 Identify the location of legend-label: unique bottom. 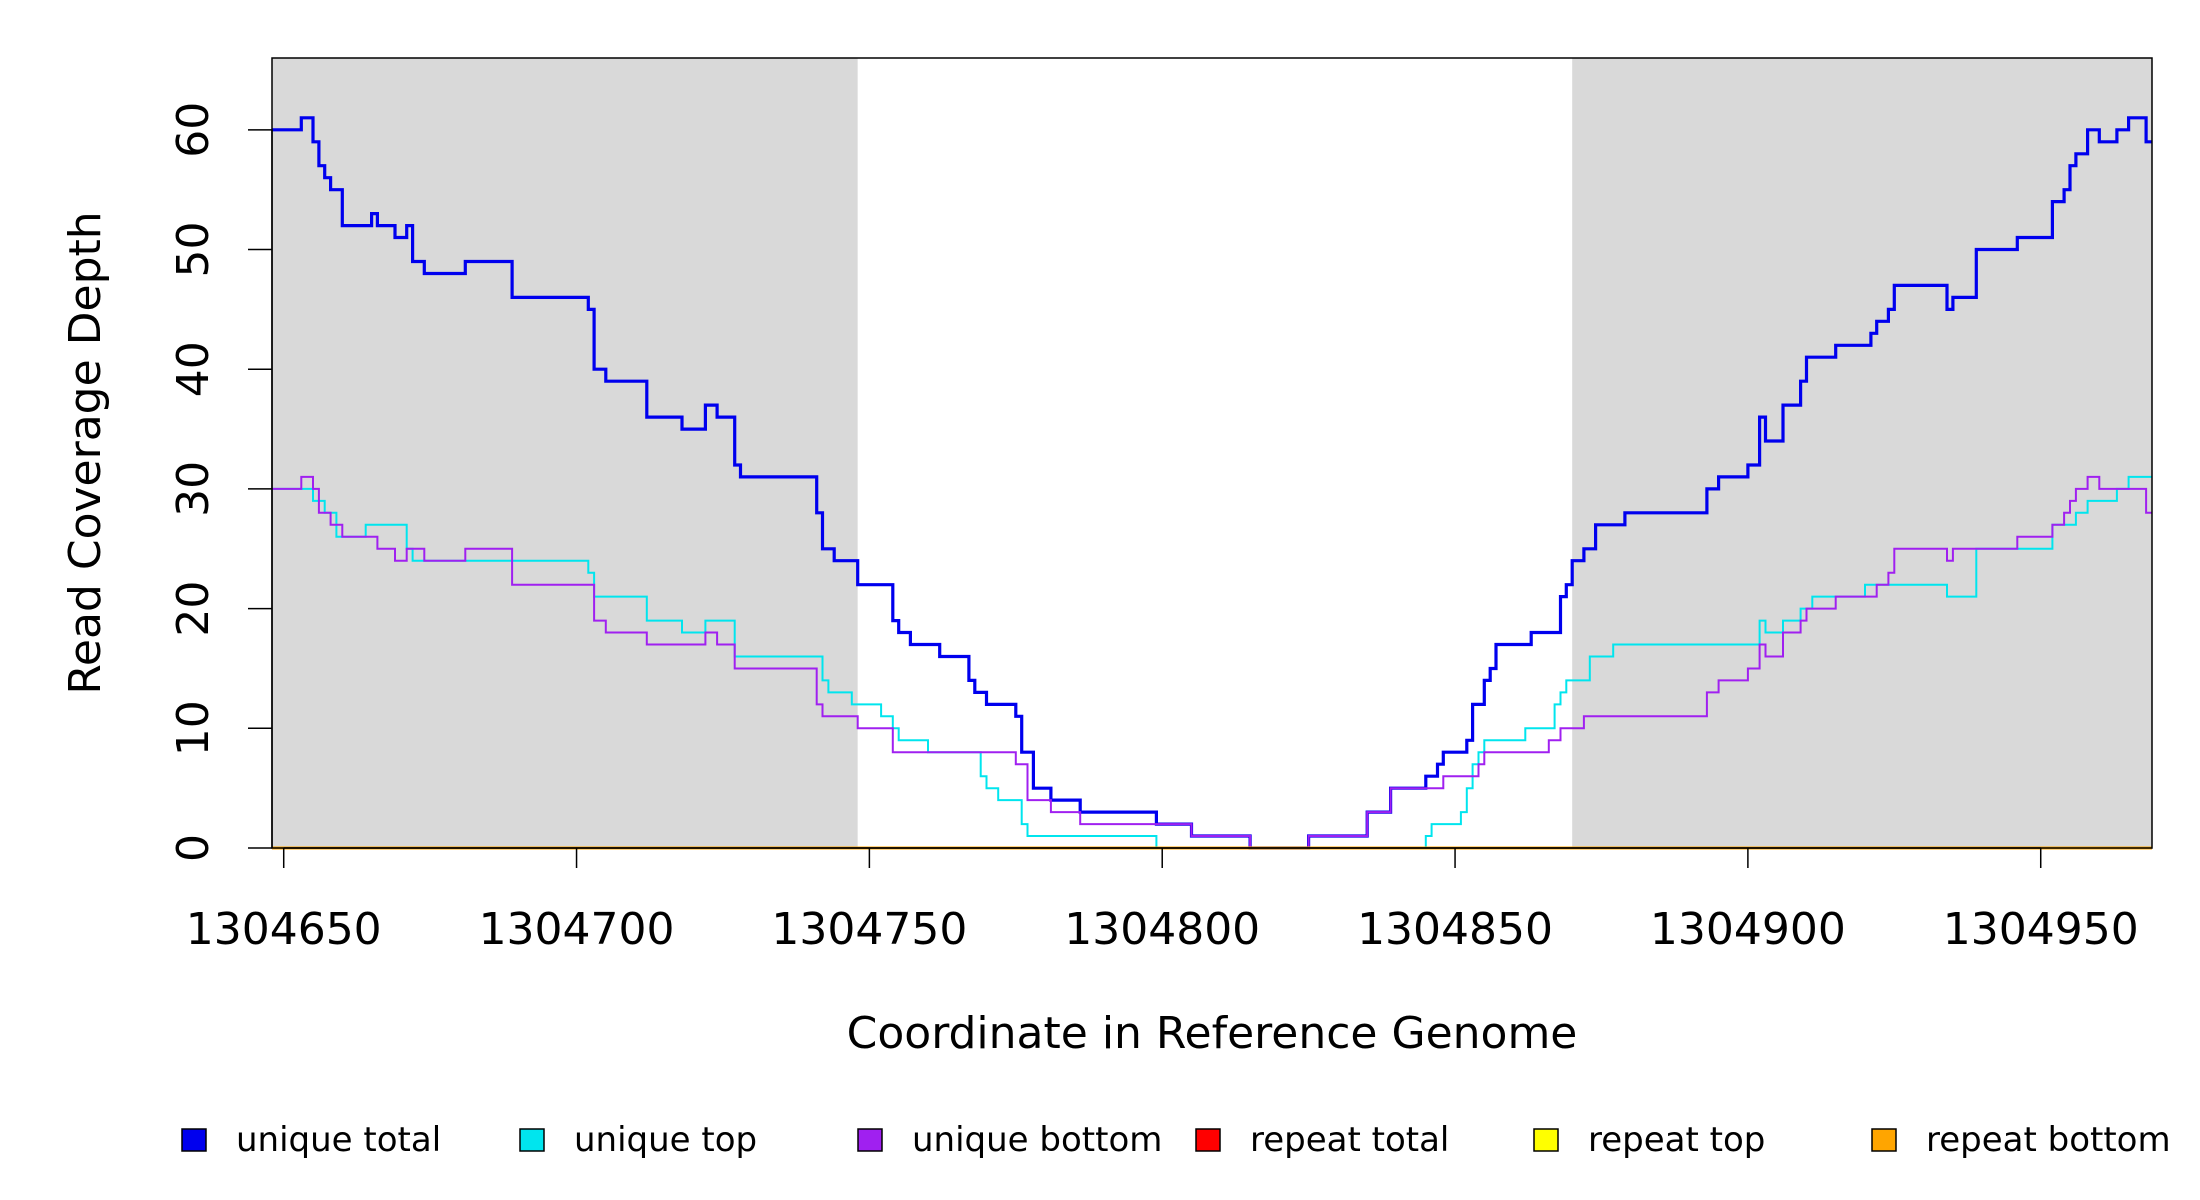
(1037, 1140).